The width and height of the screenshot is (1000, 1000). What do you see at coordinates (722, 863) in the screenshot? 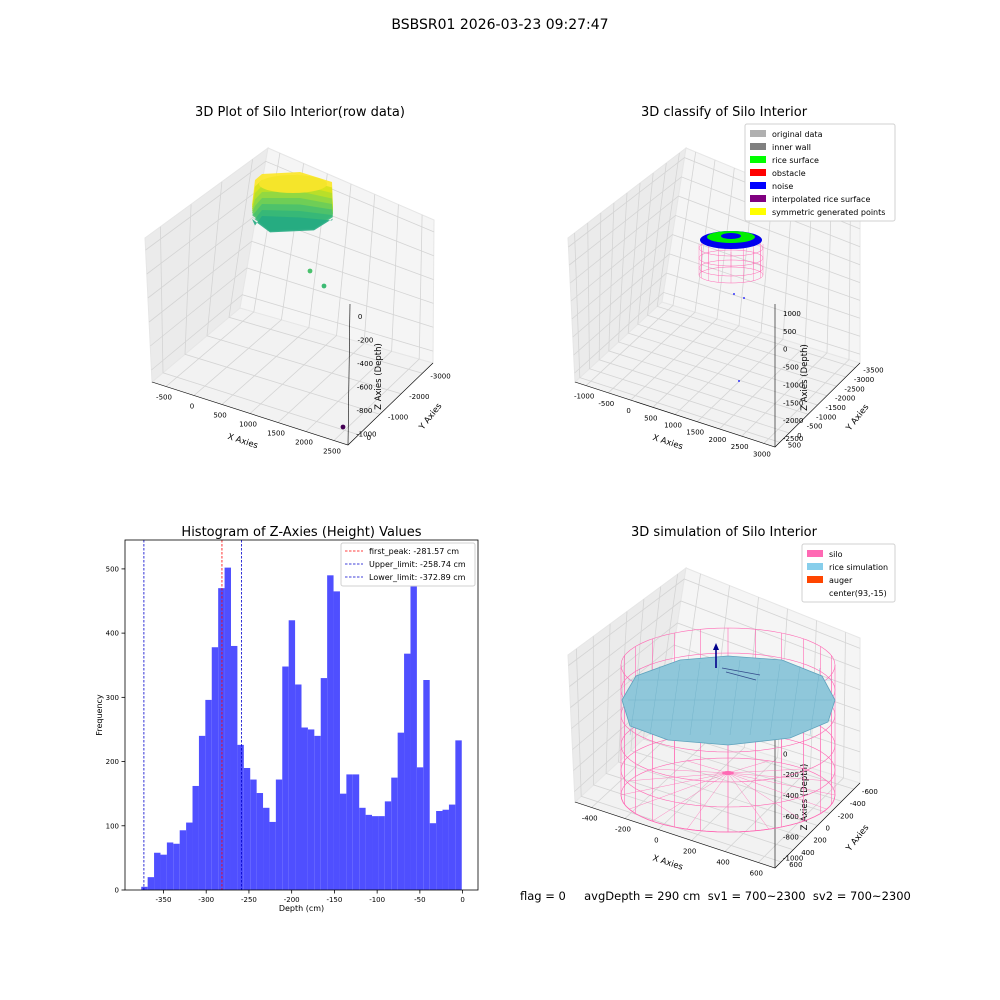
I see `x-tick-label: 400` at bounding box center [722, 863].